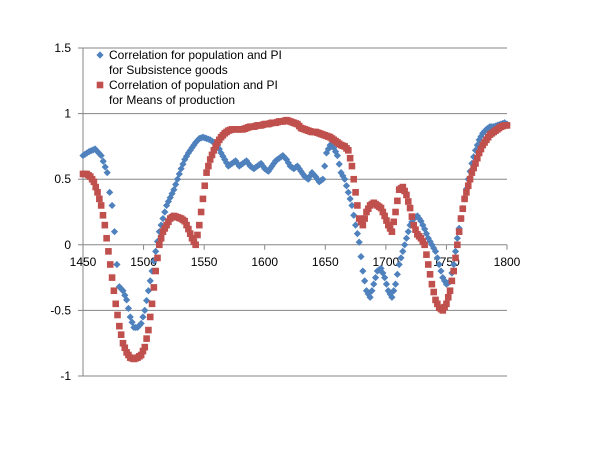 This screenshot has width=600, height=450. What do you see at coordinates (386, 262) in the screenshot?
I see `x-tick-label: 1700` at bounding box center [386, 262].